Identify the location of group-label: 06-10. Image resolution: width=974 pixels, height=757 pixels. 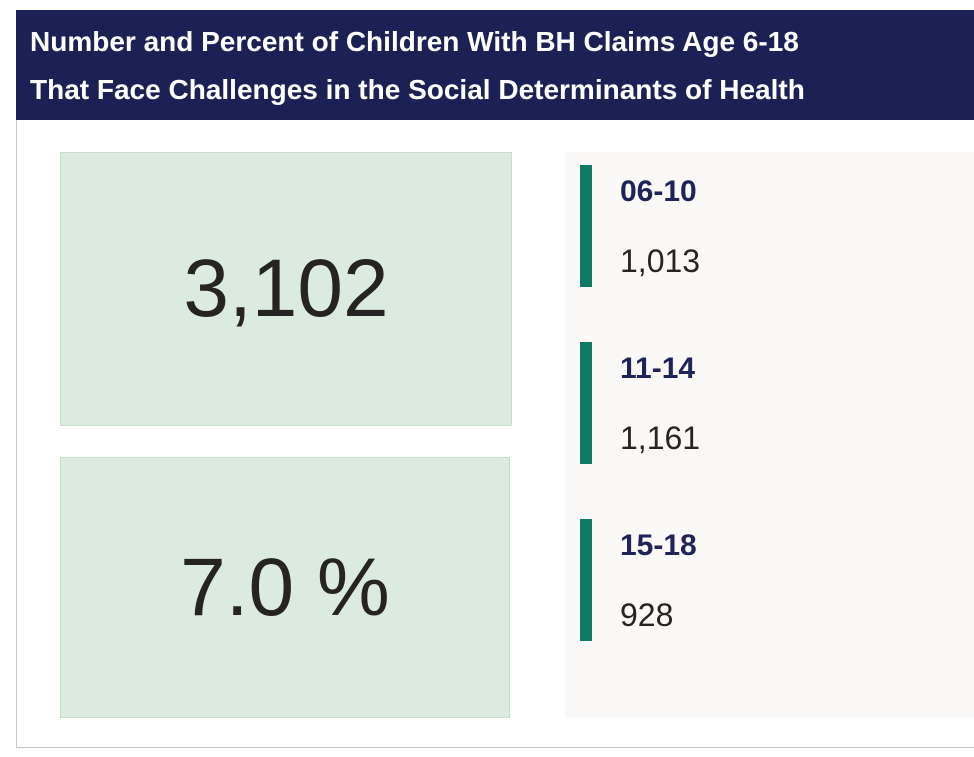
(658, 191).